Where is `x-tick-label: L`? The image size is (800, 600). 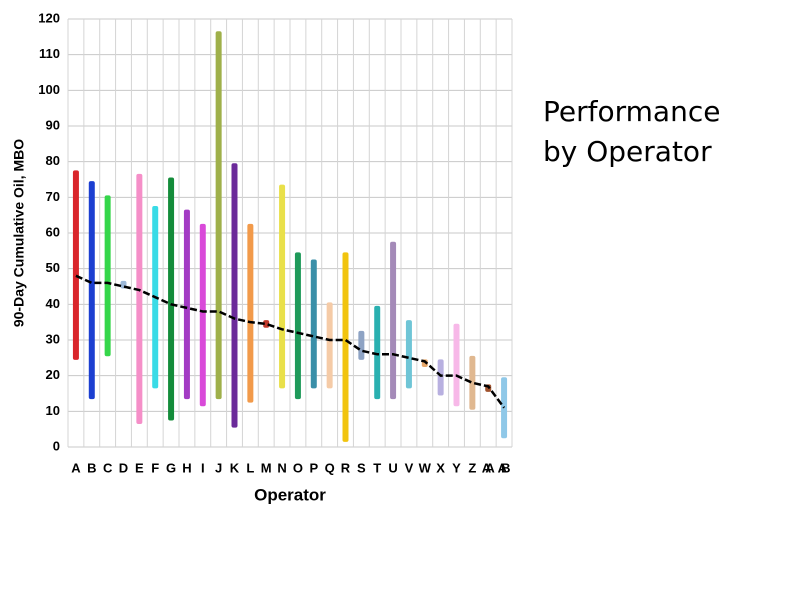
x-tick-label: L is located at coordinates (250, 467).